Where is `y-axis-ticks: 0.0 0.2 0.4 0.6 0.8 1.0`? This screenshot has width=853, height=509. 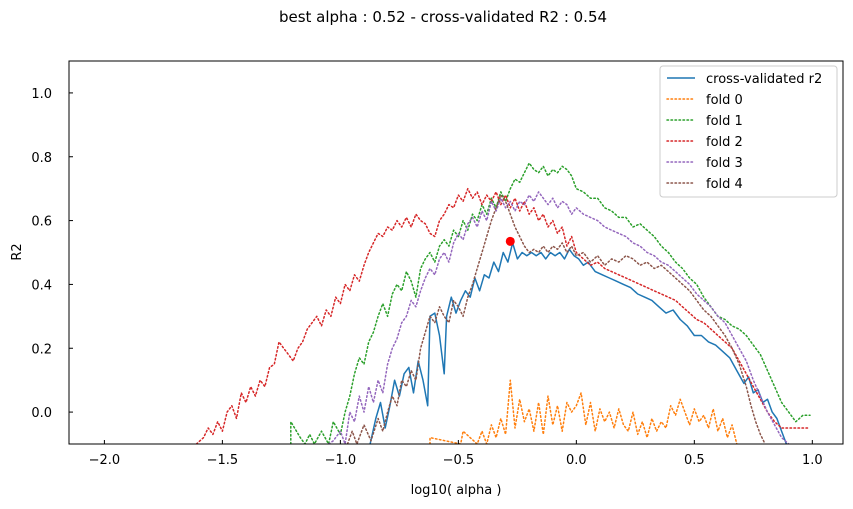
y-axis-ticks: 0.0 0.2 0.4 0.6 0.8 1.0 is located at coordinates (52, 254).